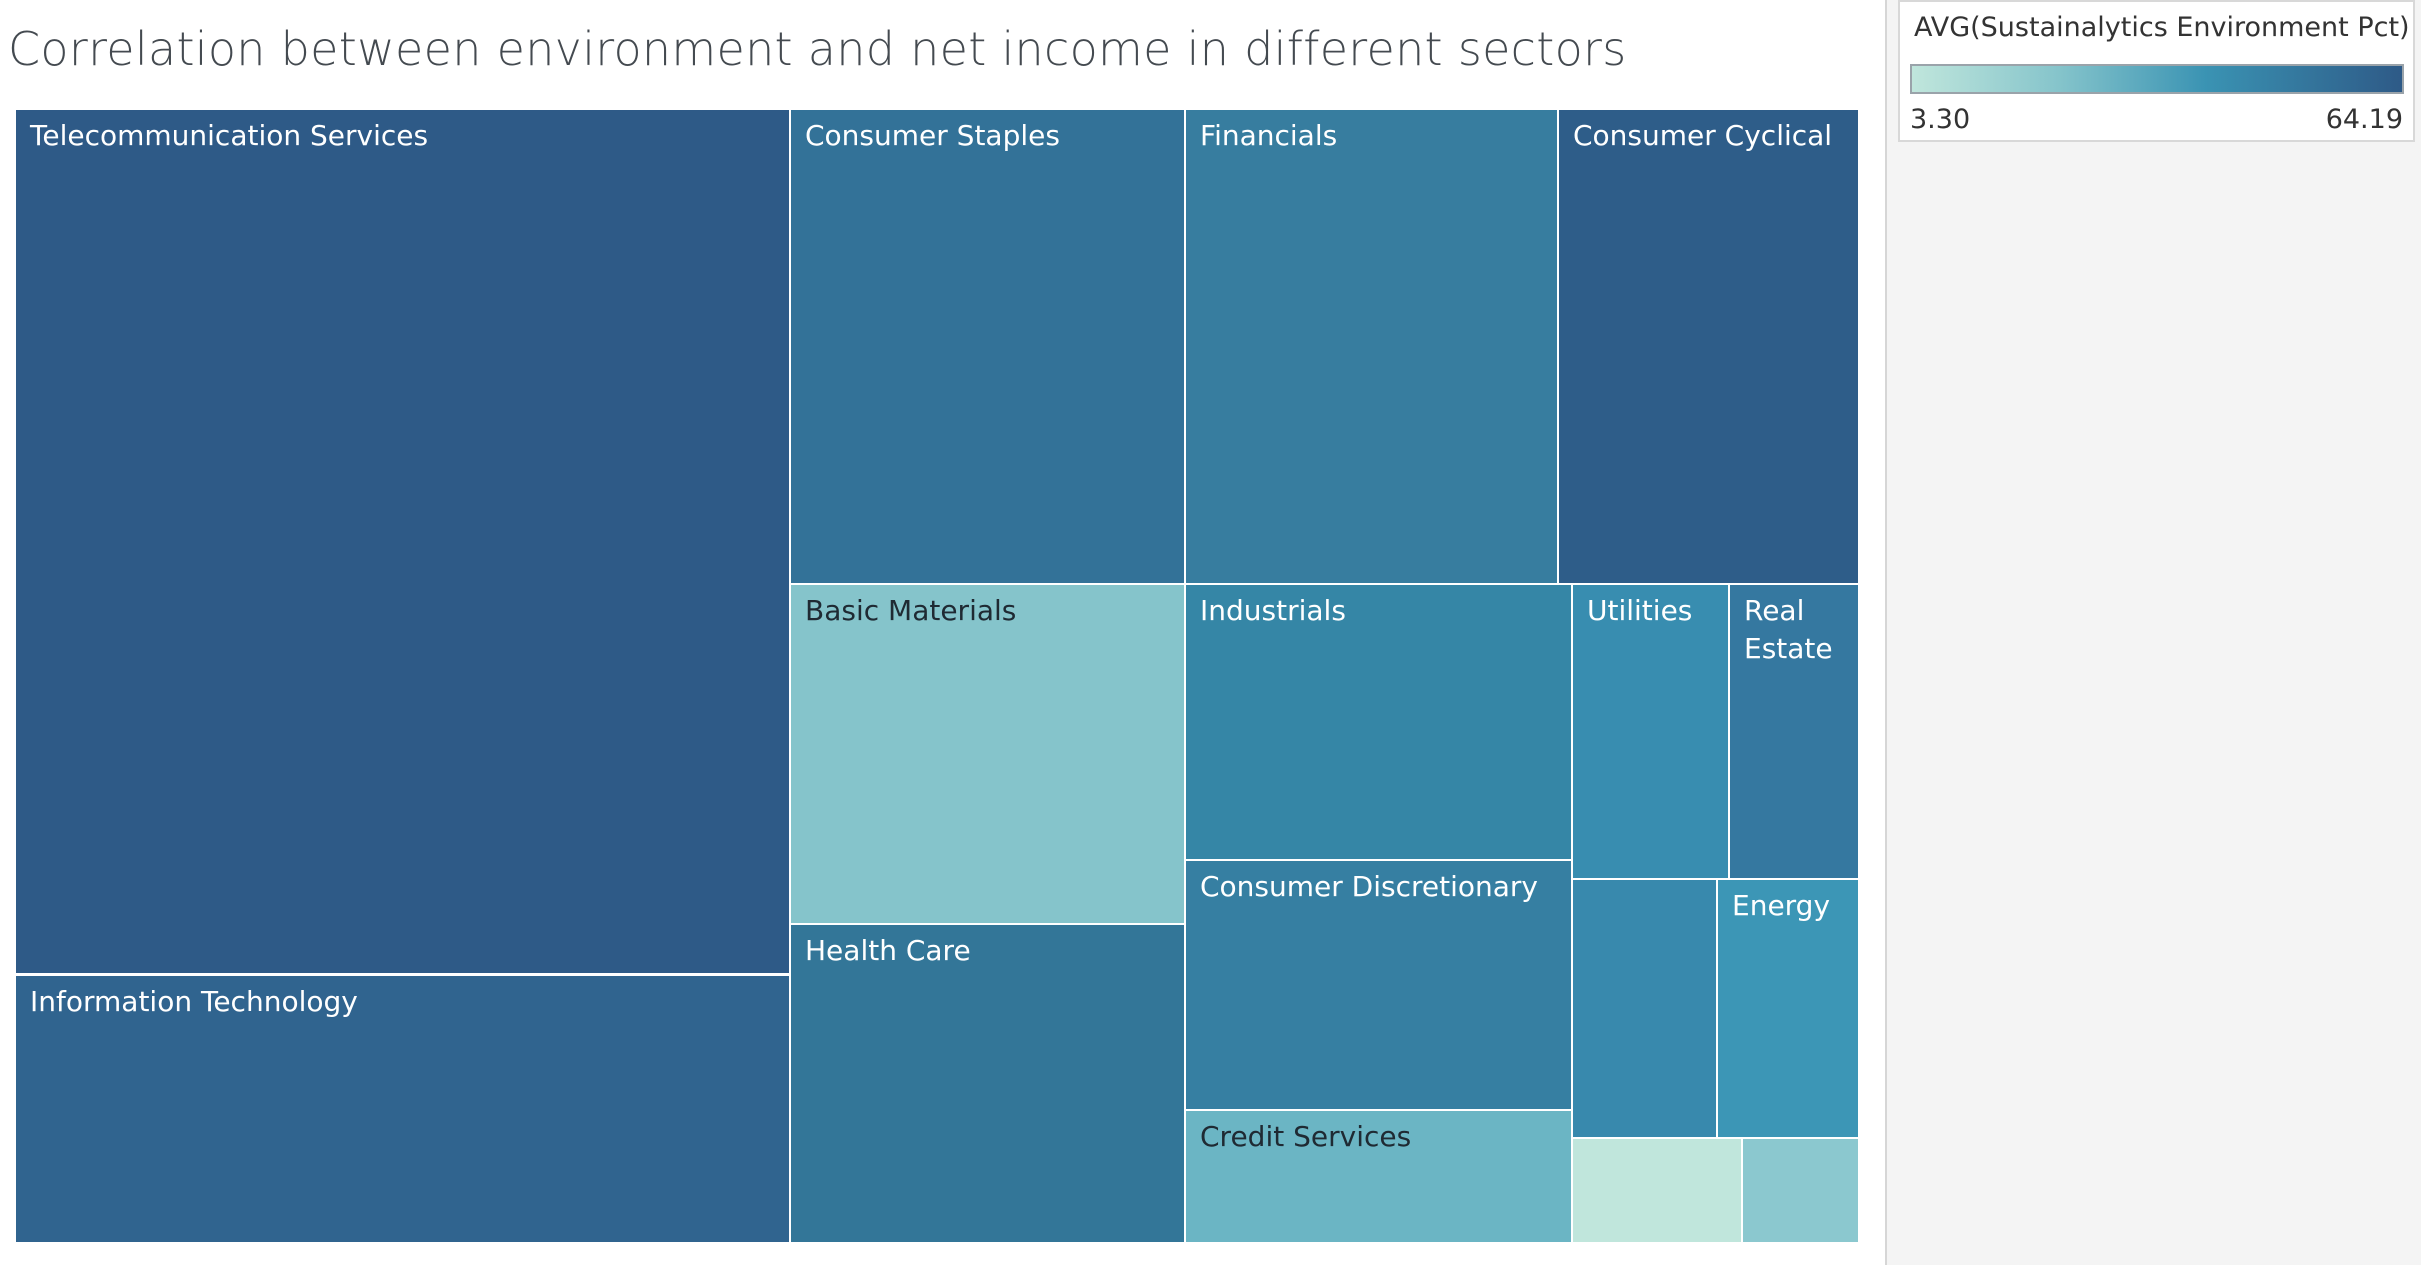 The image size is (2421, 1265). What do you see at coordinates (1788, 629) in the screenshot?
I see `tile-label-real-estate: Real Estate` at bounding box center [1788, 629].